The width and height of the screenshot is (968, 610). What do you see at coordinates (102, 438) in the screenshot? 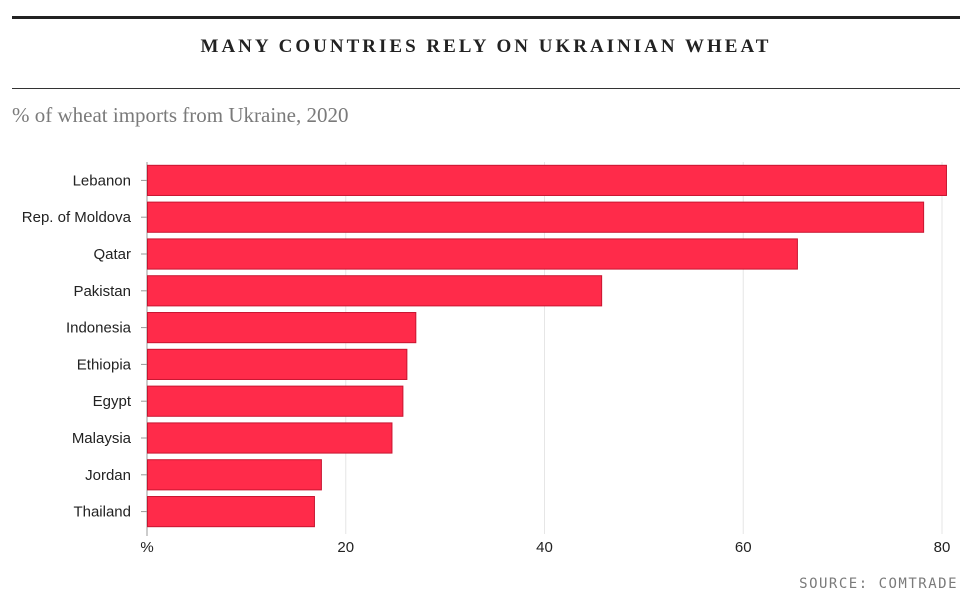
I see `category-label: Malaysia` at bounding box center [102, 438].